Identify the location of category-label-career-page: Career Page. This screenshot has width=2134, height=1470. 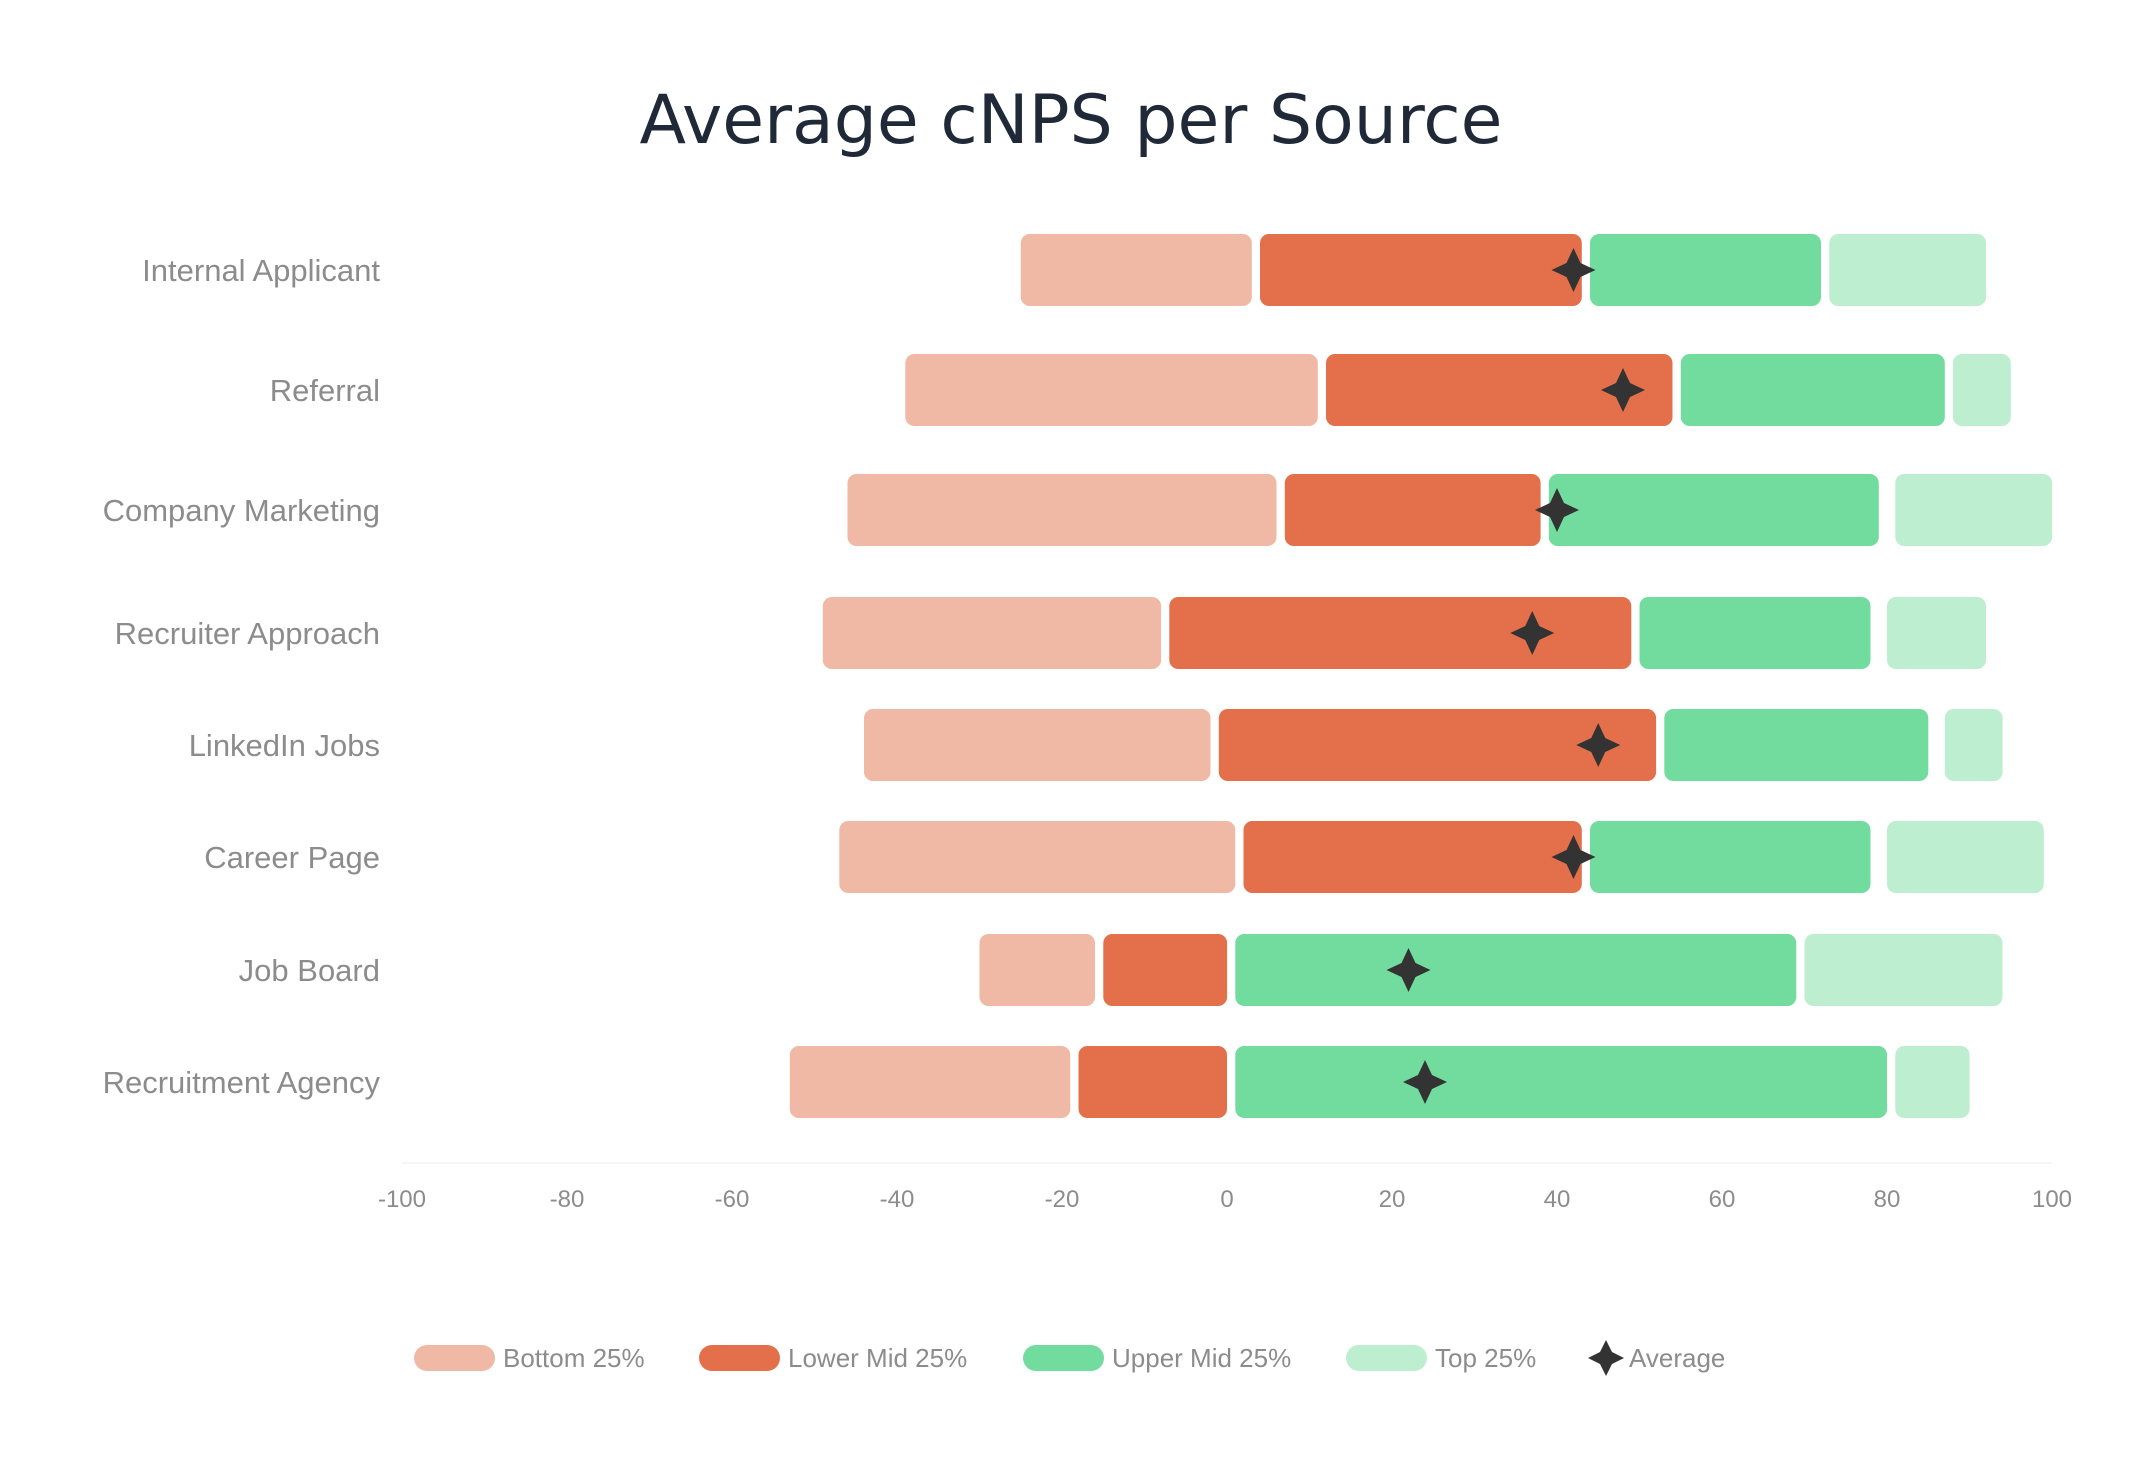
(292, 857).